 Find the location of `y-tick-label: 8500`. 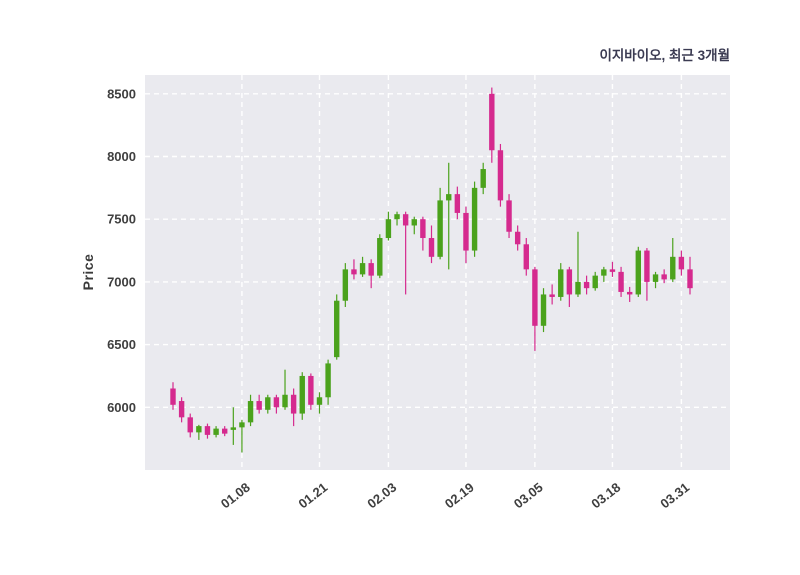

y-tick-label: 8500 is located at coordinates (121, 93).